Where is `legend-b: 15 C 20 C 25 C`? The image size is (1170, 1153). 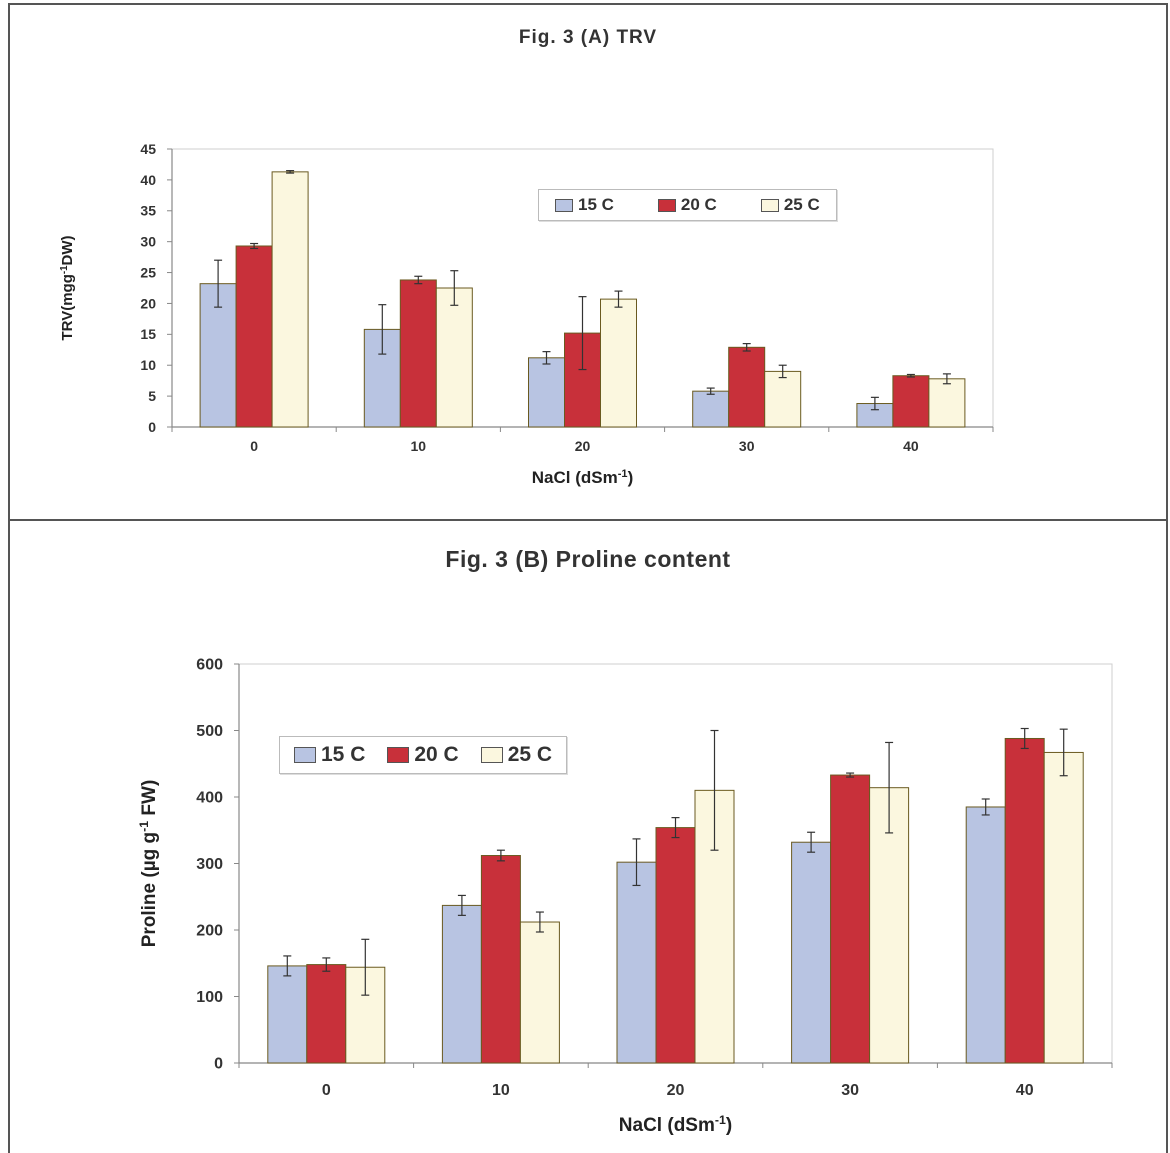 legend-b: 15 C 20 C 25 C is located at coordinates (423, 755).